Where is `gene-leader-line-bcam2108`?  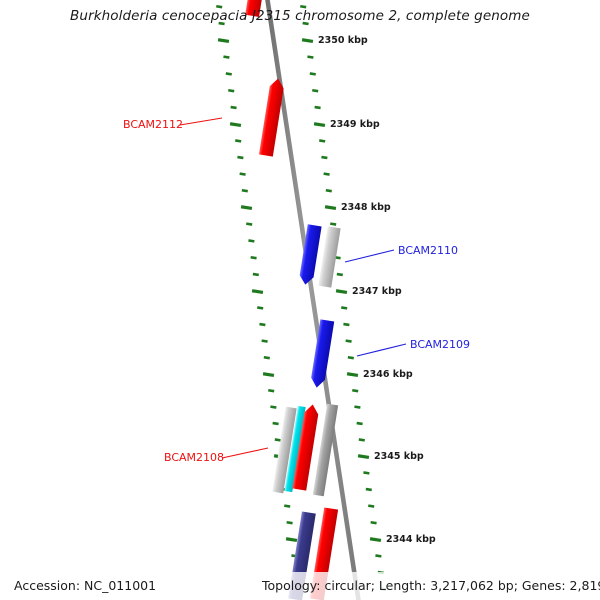
gene-leader-line-bcam2108 is located at coordinates (245, 453).